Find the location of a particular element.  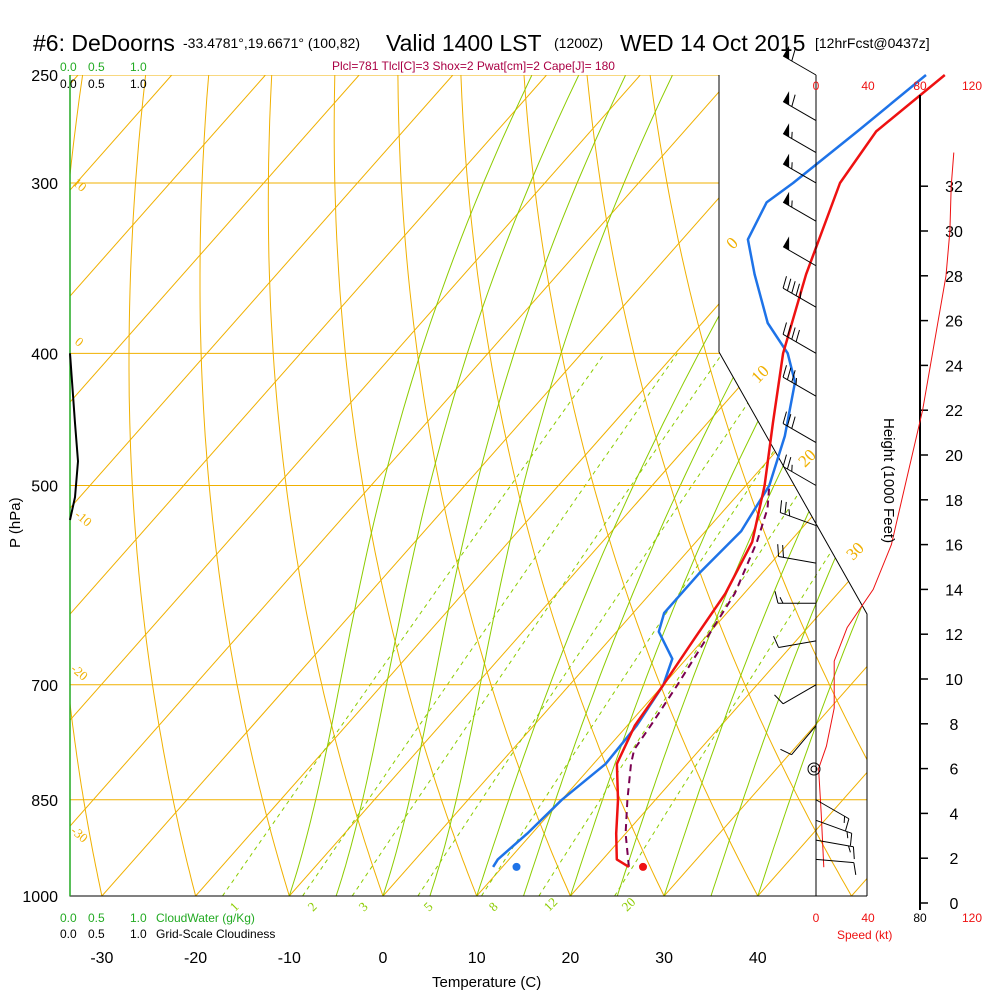

speed-axis-title: Speed (kt) is located at coordinates (864, 935).